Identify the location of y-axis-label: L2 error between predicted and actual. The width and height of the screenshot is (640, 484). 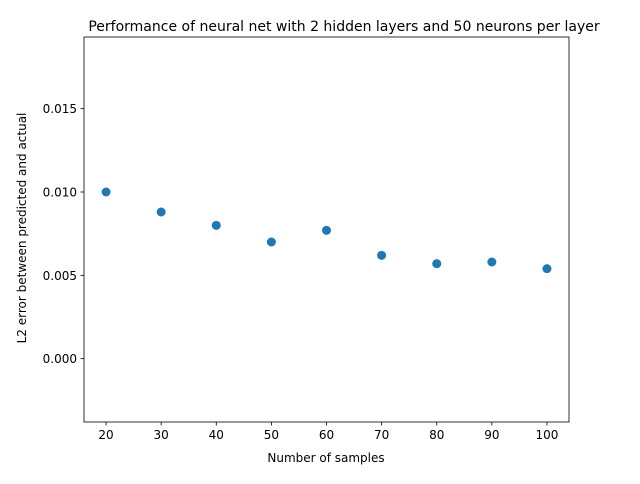
(22, 228).